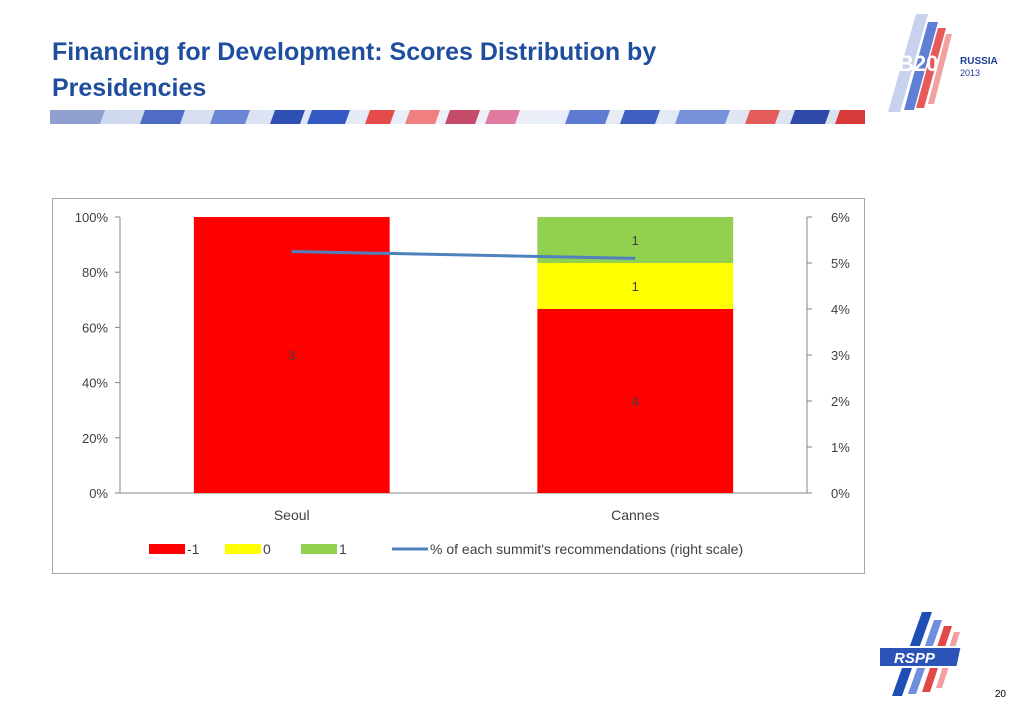 The height and width of the screenshot is (708, 1023). What do you see at coordinates (970, 73) in the screenshot?
I see `b20-year: 2013` at bounding box center [970, 73].